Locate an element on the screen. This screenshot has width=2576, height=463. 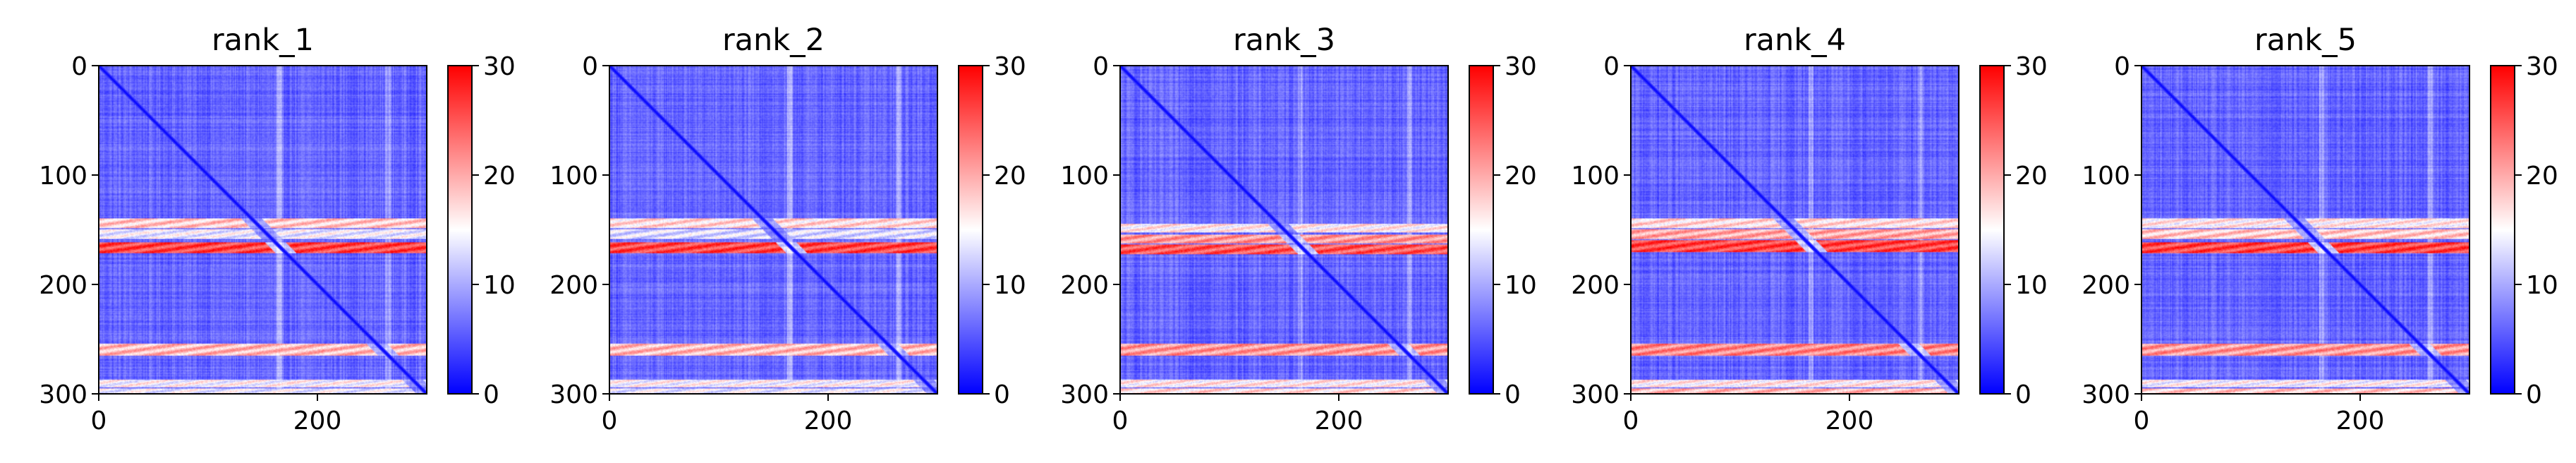
chart-title: rank_3 is located at coordinates (1284, 40).